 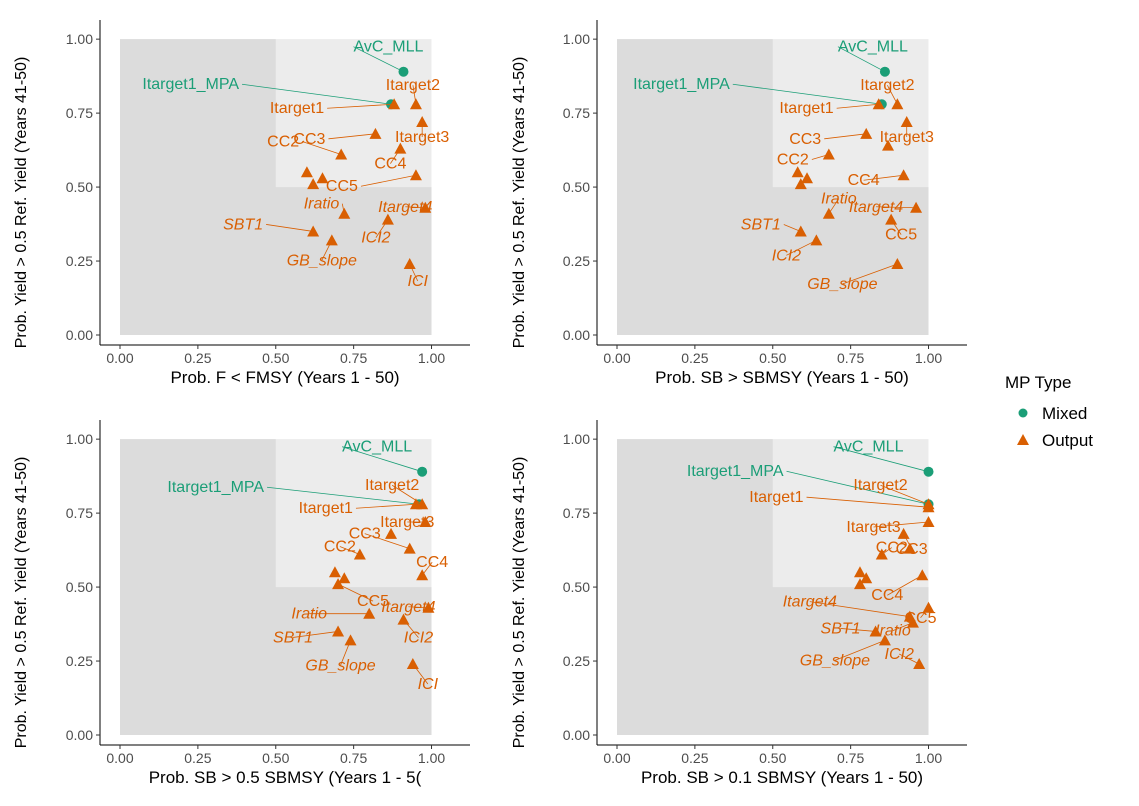 I want to click on point-label: CC3, so click(x=805, y=139).